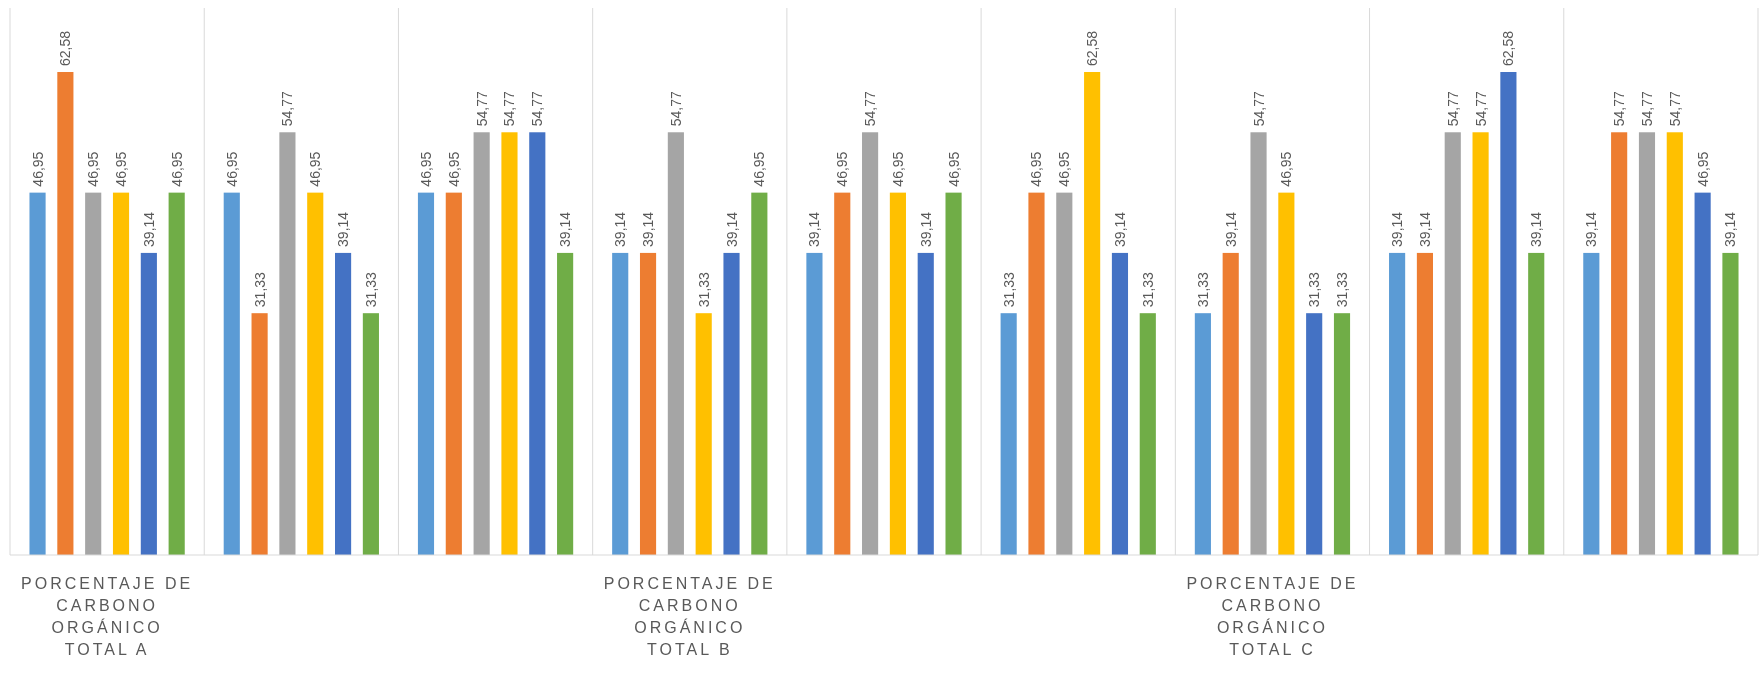  Describe the element at coordinates (1272, 616) in the screenshot. I see `x-tick-label: PORCENTAJE DE CARBONO ORGÁNICO TOTAL C` at that location.